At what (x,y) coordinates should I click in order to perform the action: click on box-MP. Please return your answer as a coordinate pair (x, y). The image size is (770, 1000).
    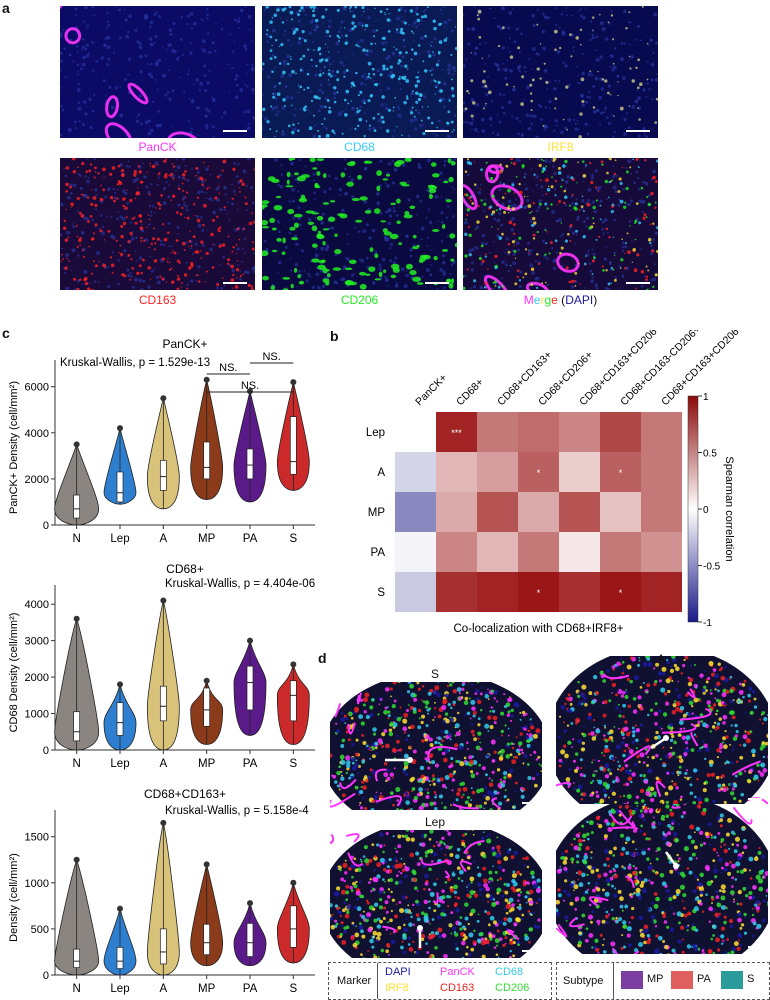
    Looking at the image, I should click on (207, 939).